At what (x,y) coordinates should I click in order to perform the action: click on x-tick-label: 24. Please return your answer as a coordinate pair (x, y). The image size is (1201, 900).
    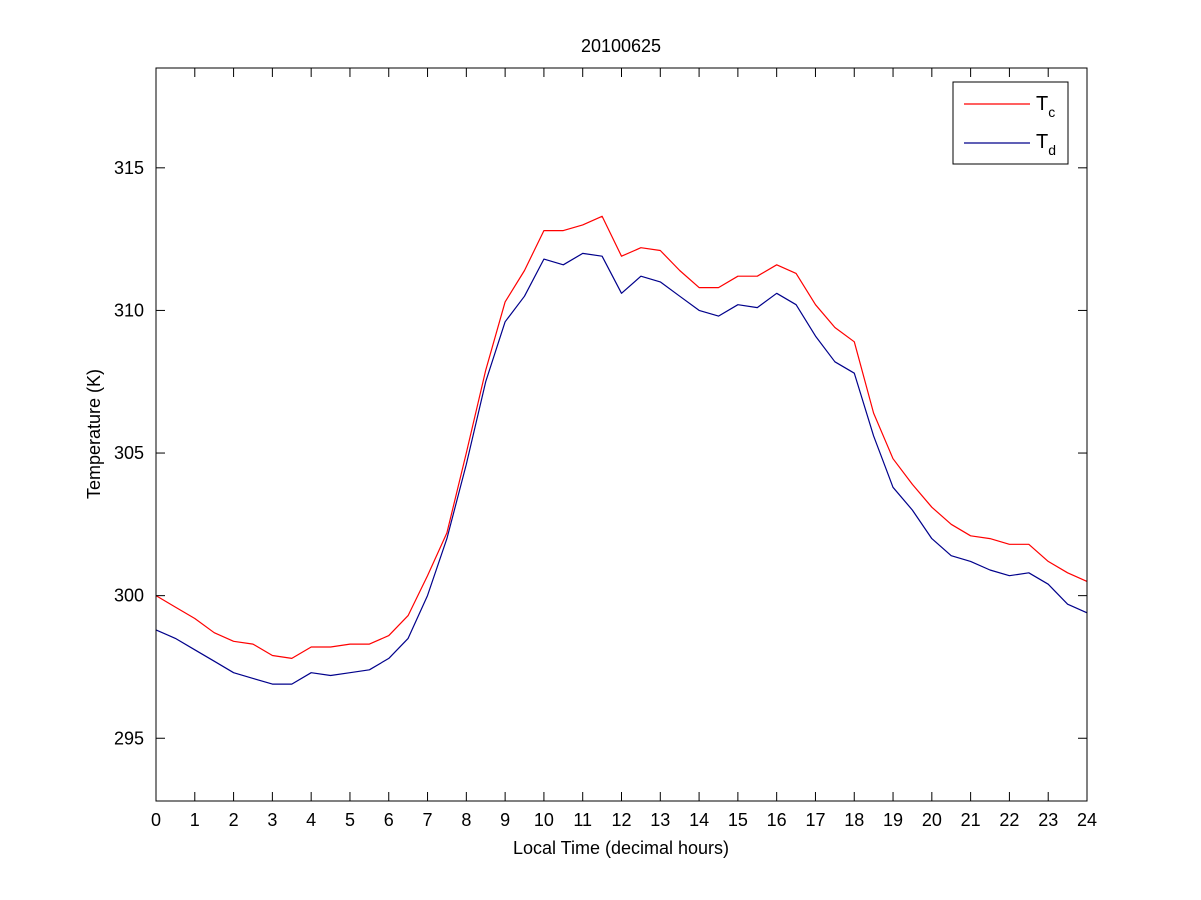
    Looking at the image, I should click on (1087, 820).